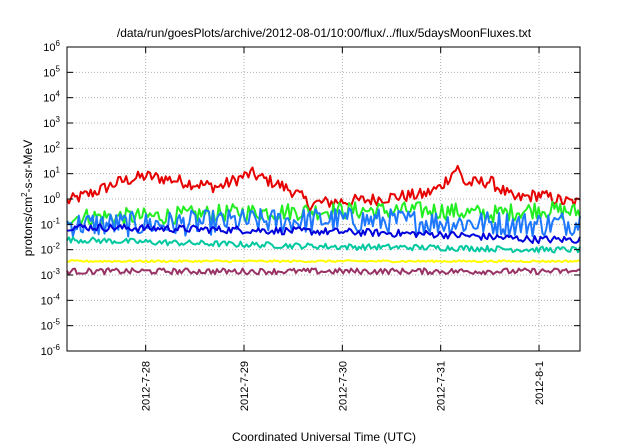 The image size is (640, 448). What do you see at coordinates (51, 71) in the screenshot?
I see `y-tick-label: 10⁵` at bounding box center [51, 71].